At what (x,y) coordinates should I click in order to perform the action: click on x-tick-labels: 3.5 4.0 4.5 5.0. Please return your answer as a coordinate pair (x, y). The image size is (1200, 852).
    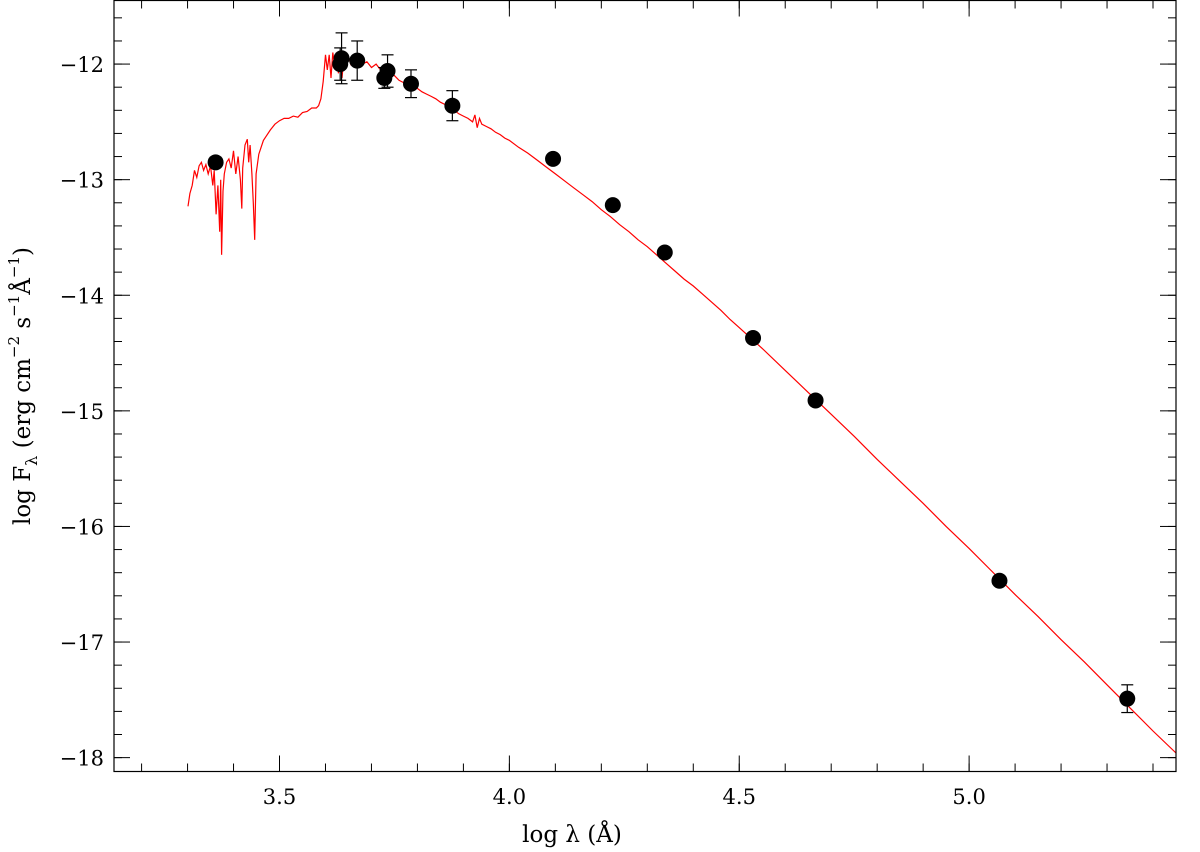
    Looking at the image, I should click on (624, 797).